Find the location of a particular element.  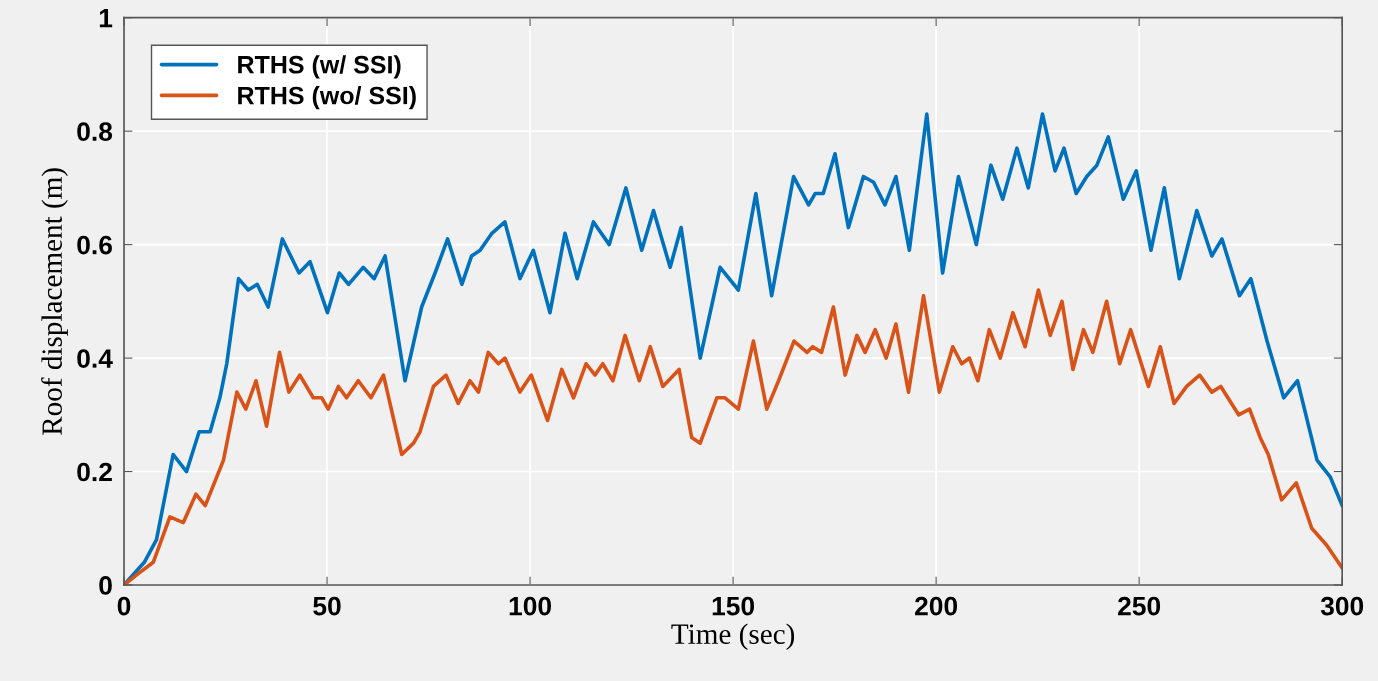

legend-label: RTHS (wo/ SSI) is located at coordinates (327, 98).